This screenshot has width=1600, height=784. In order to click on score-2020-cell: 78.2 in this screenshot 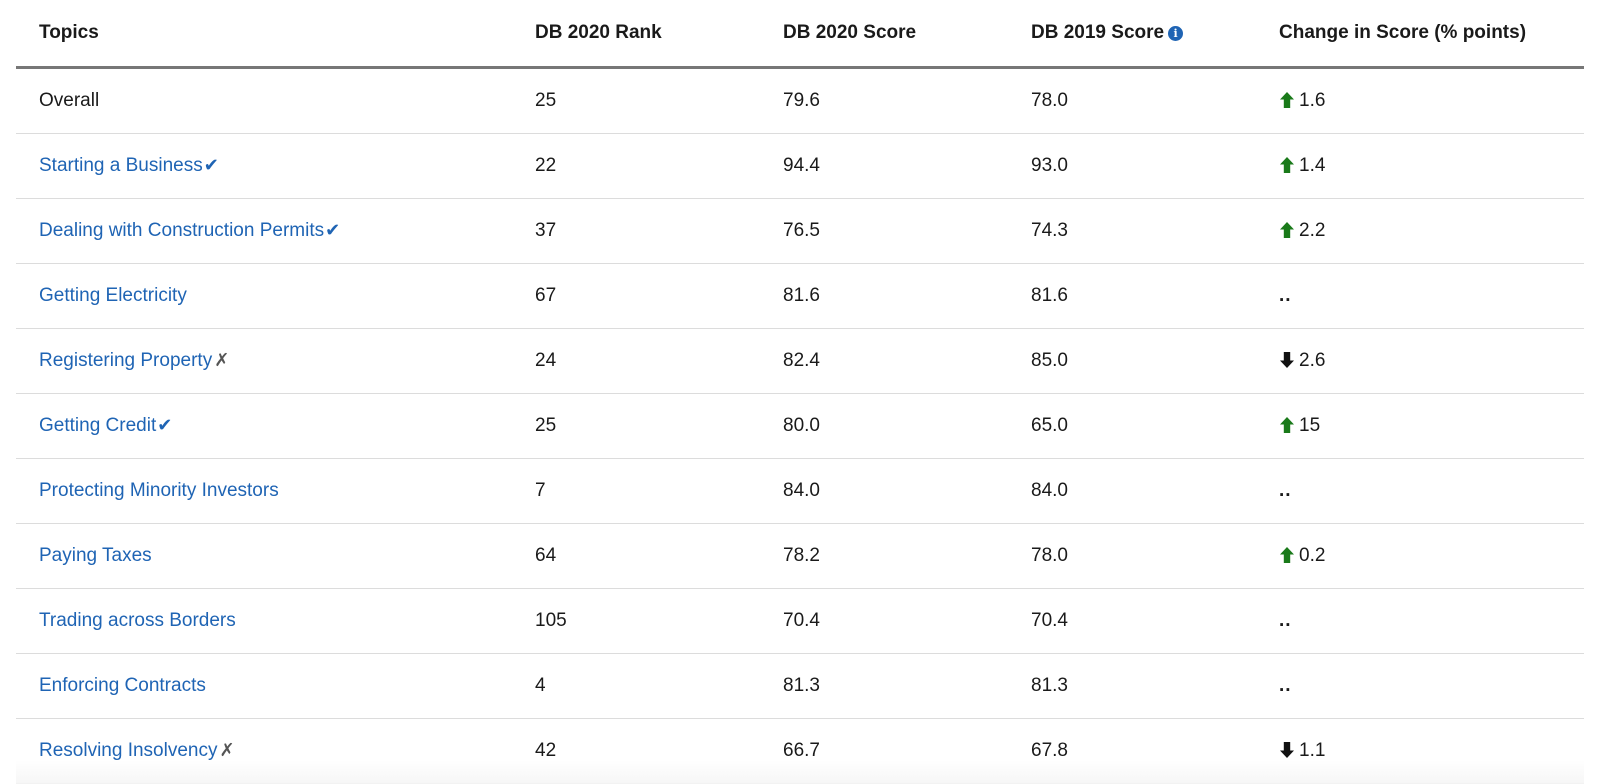, I will do `click(801, 555)`.